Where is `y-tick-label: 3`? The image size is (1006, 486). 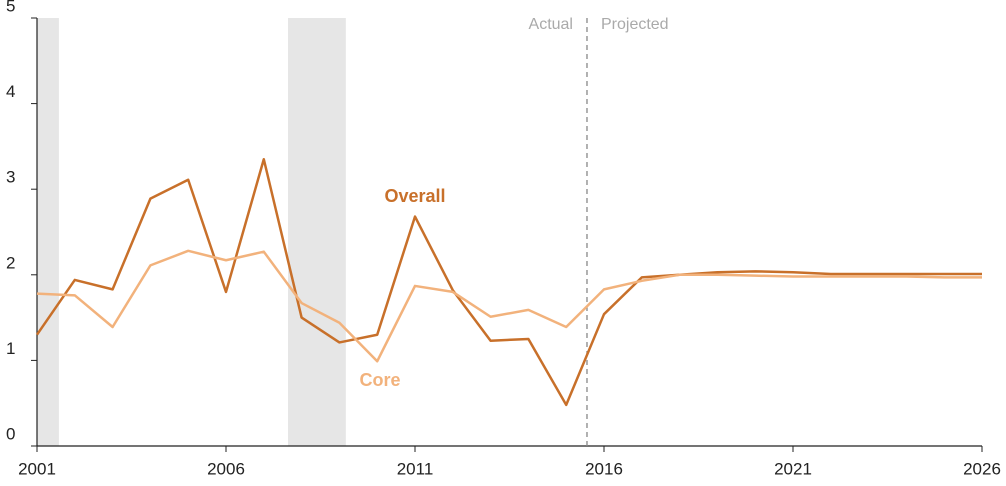 y-tick-label: 3 is located at coordinates (10, 177).